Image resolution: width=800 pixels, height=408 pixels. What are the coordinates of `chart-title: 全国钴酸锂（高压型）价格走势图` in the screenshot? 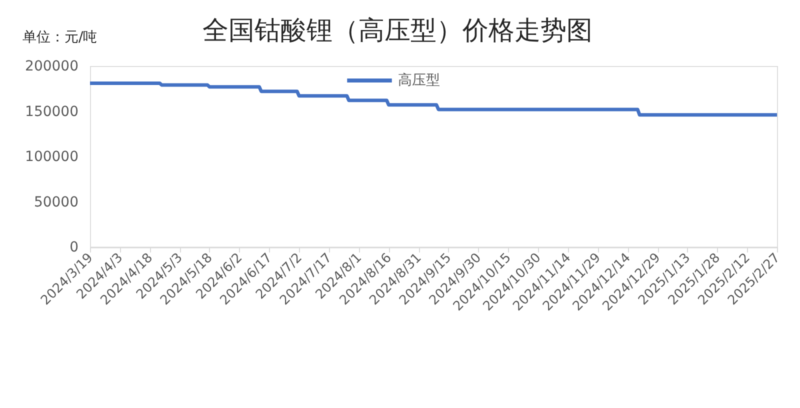 It's located at (397, 31).